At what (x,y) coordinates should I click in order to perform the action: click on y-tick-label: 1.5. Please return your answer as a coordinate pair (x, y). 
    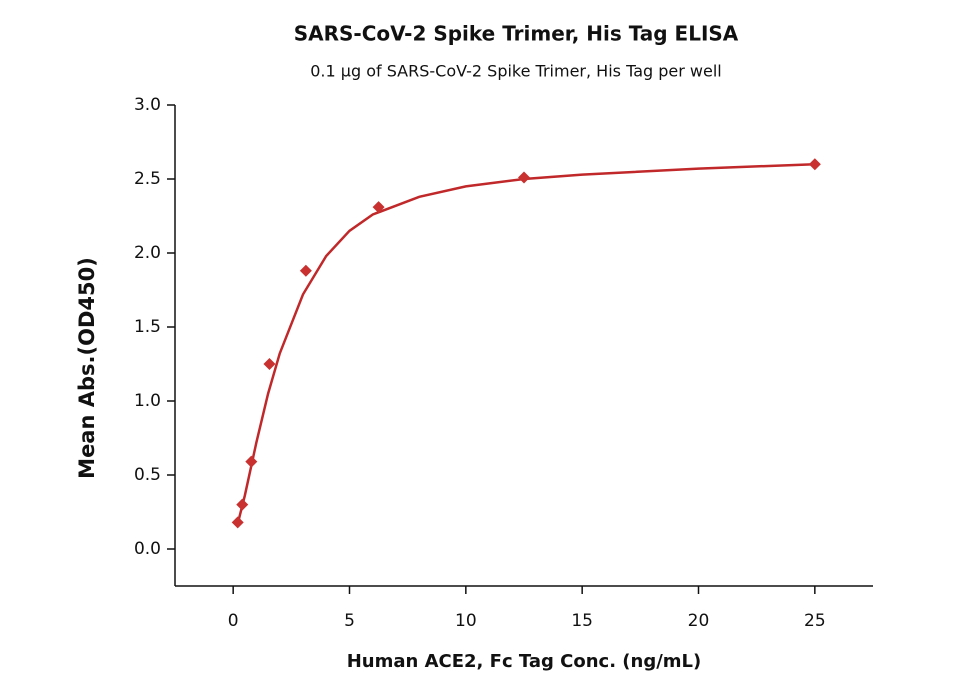
    Looking at the image, I should click on (147, 327).